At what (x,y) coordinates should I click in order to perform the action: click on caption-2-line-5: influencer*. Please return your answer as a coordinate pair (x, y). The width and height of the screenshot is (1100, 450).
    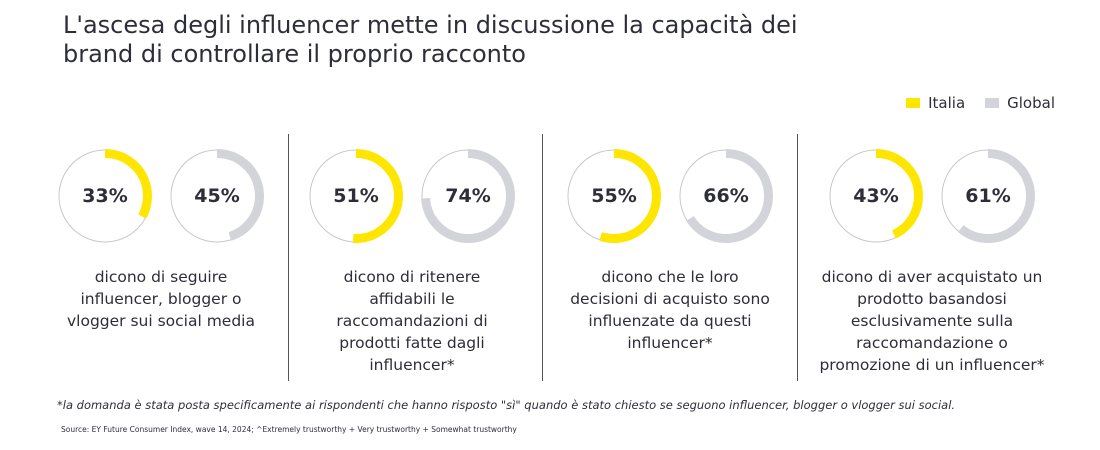
    Looking at the image, I should click on (412, 365).